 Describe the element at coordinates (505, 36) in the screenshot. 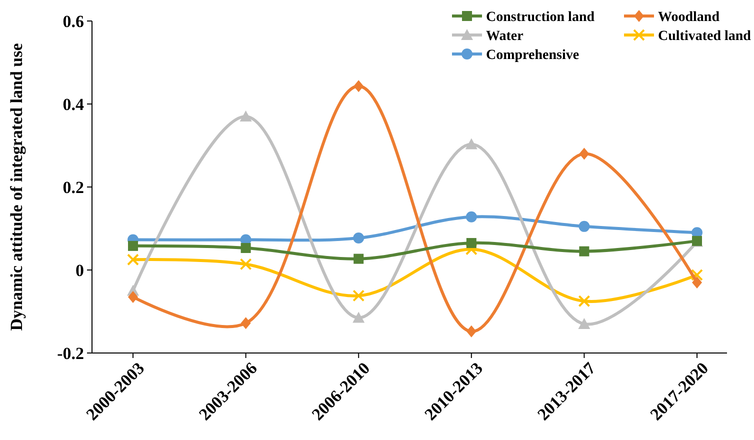

I see `legend-label: Water` at that location.